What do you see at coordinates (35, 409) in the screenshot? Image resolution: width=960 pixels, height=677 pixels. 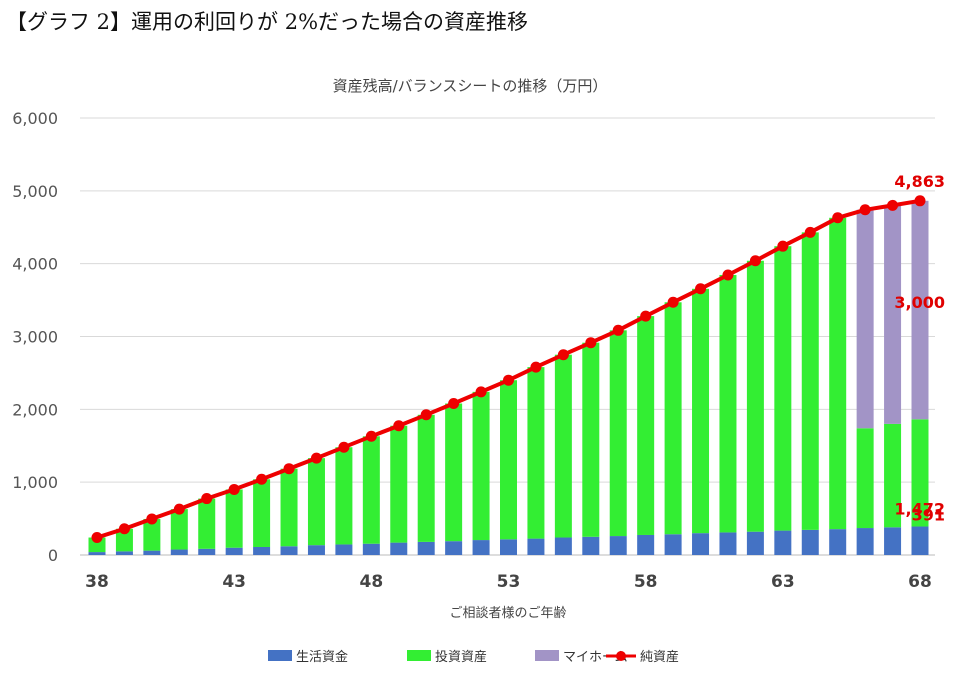 I see `y-tick-label: 2,000` at bounding box center [35, 409].